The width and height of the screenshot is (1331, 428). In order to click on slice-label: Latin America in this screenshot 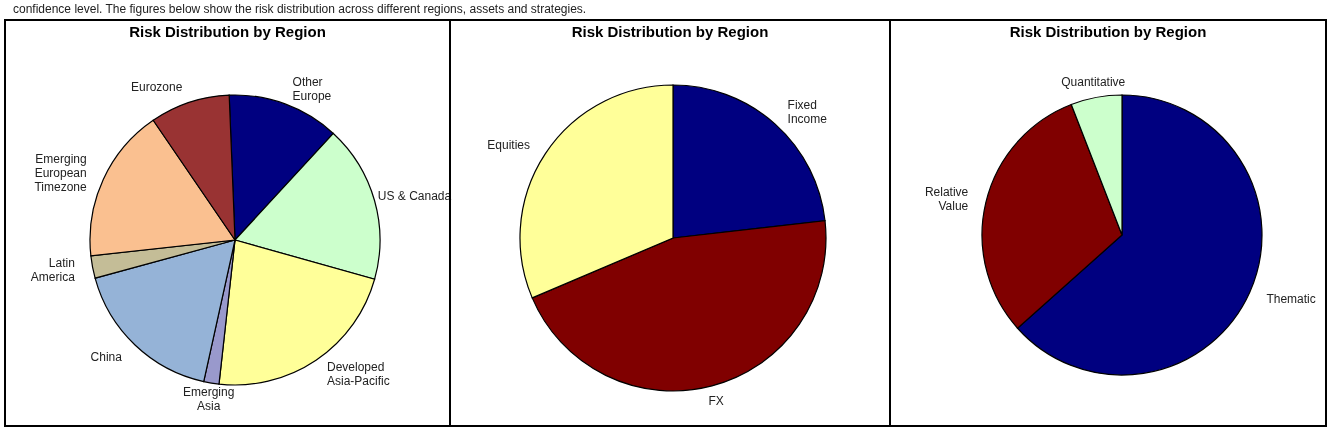, I will do `click(53, 270)`.